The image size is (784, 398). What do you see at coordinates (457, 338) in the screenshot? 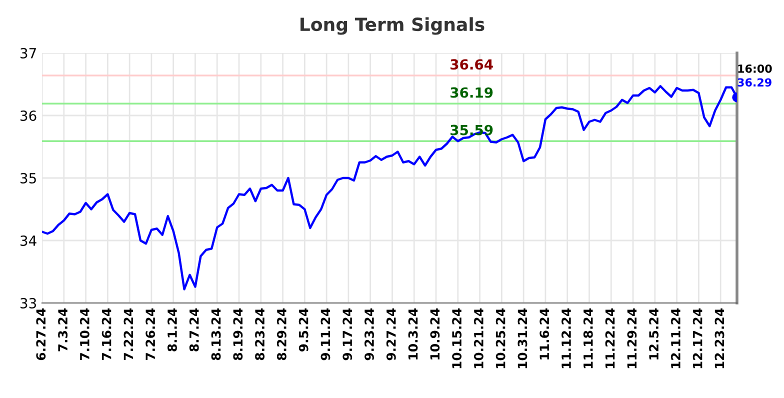
I see `x-tick-label: 10.15.24` at bounding box center [457, 338].